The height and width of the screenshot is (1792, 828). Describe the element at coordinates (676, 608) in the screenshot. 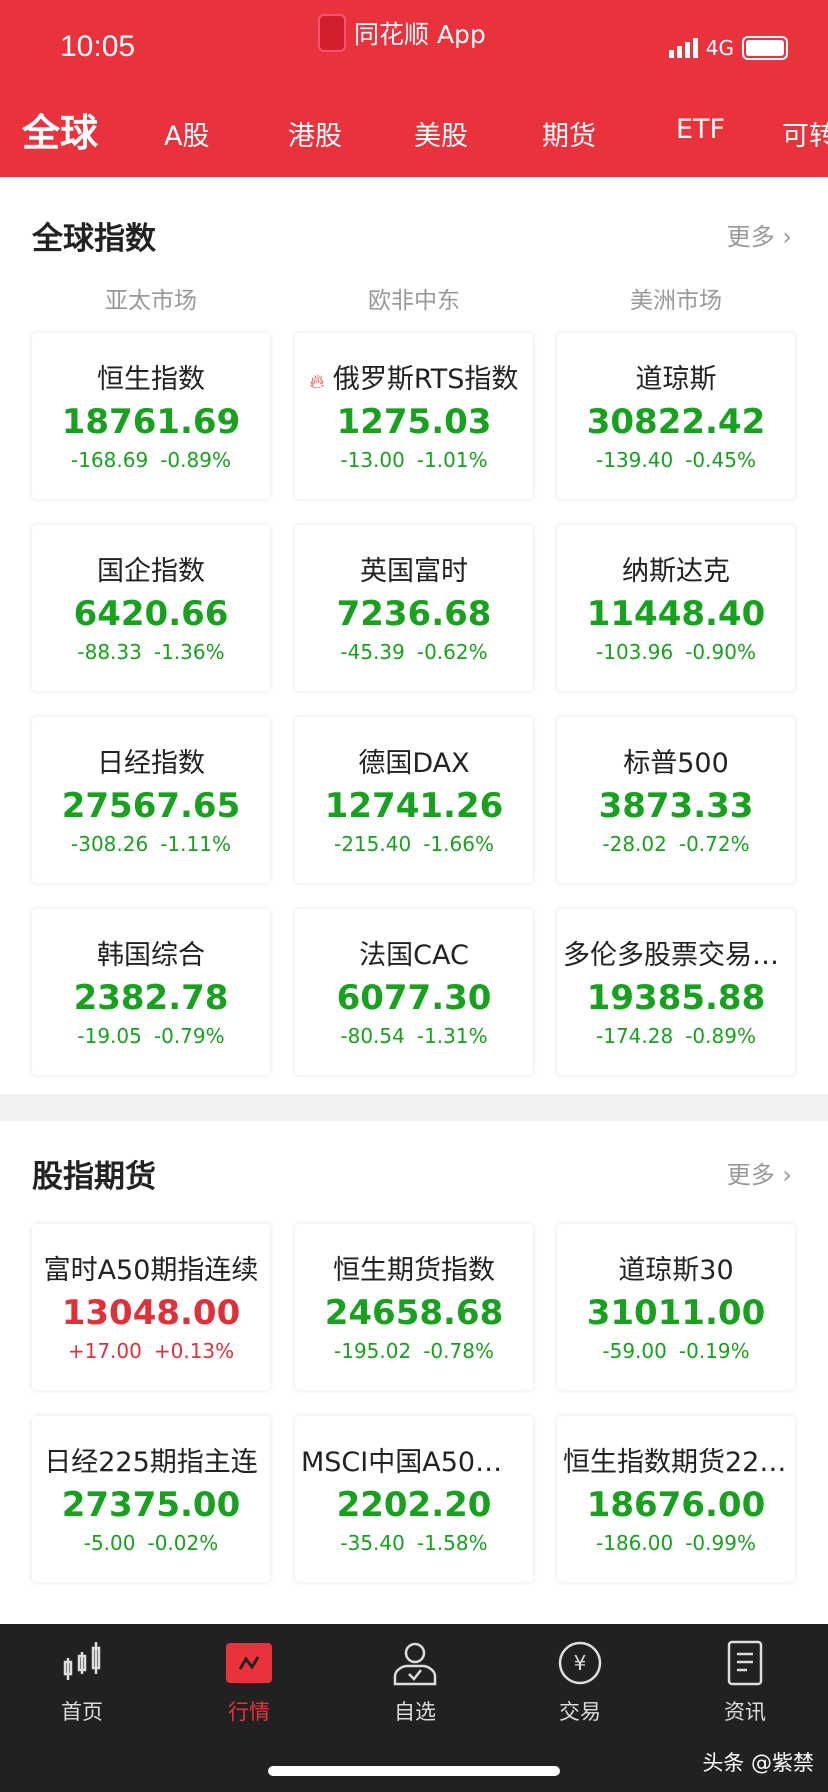

I see `index-card: 纳斯达克 11448.40 -103.96 -0.90%` at that location.